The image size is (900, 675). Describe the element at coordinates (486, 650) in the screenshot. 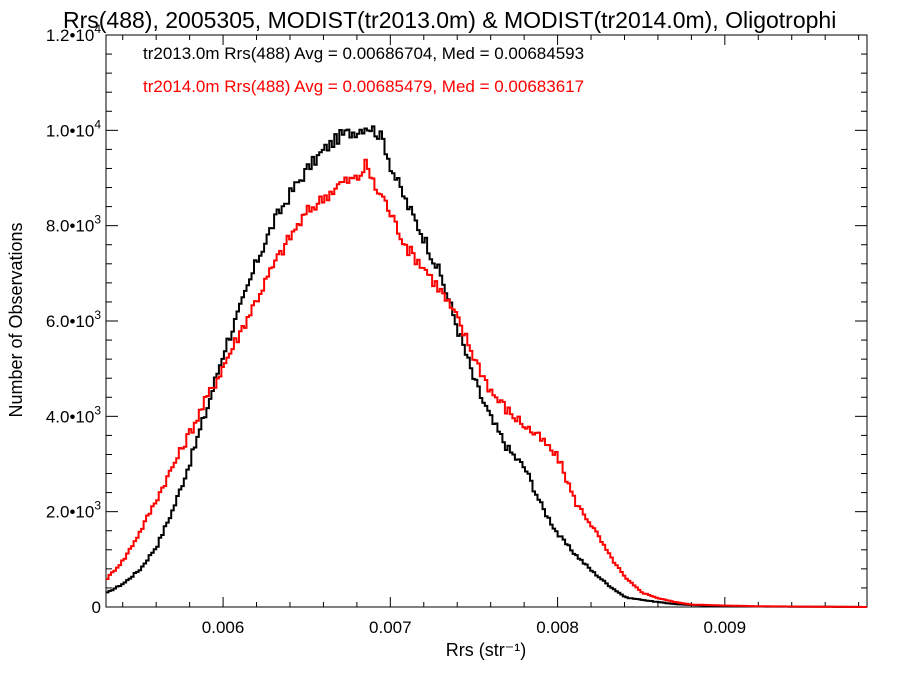

I see `x-axis-label: Rrs (str⁻¹)` at that location.